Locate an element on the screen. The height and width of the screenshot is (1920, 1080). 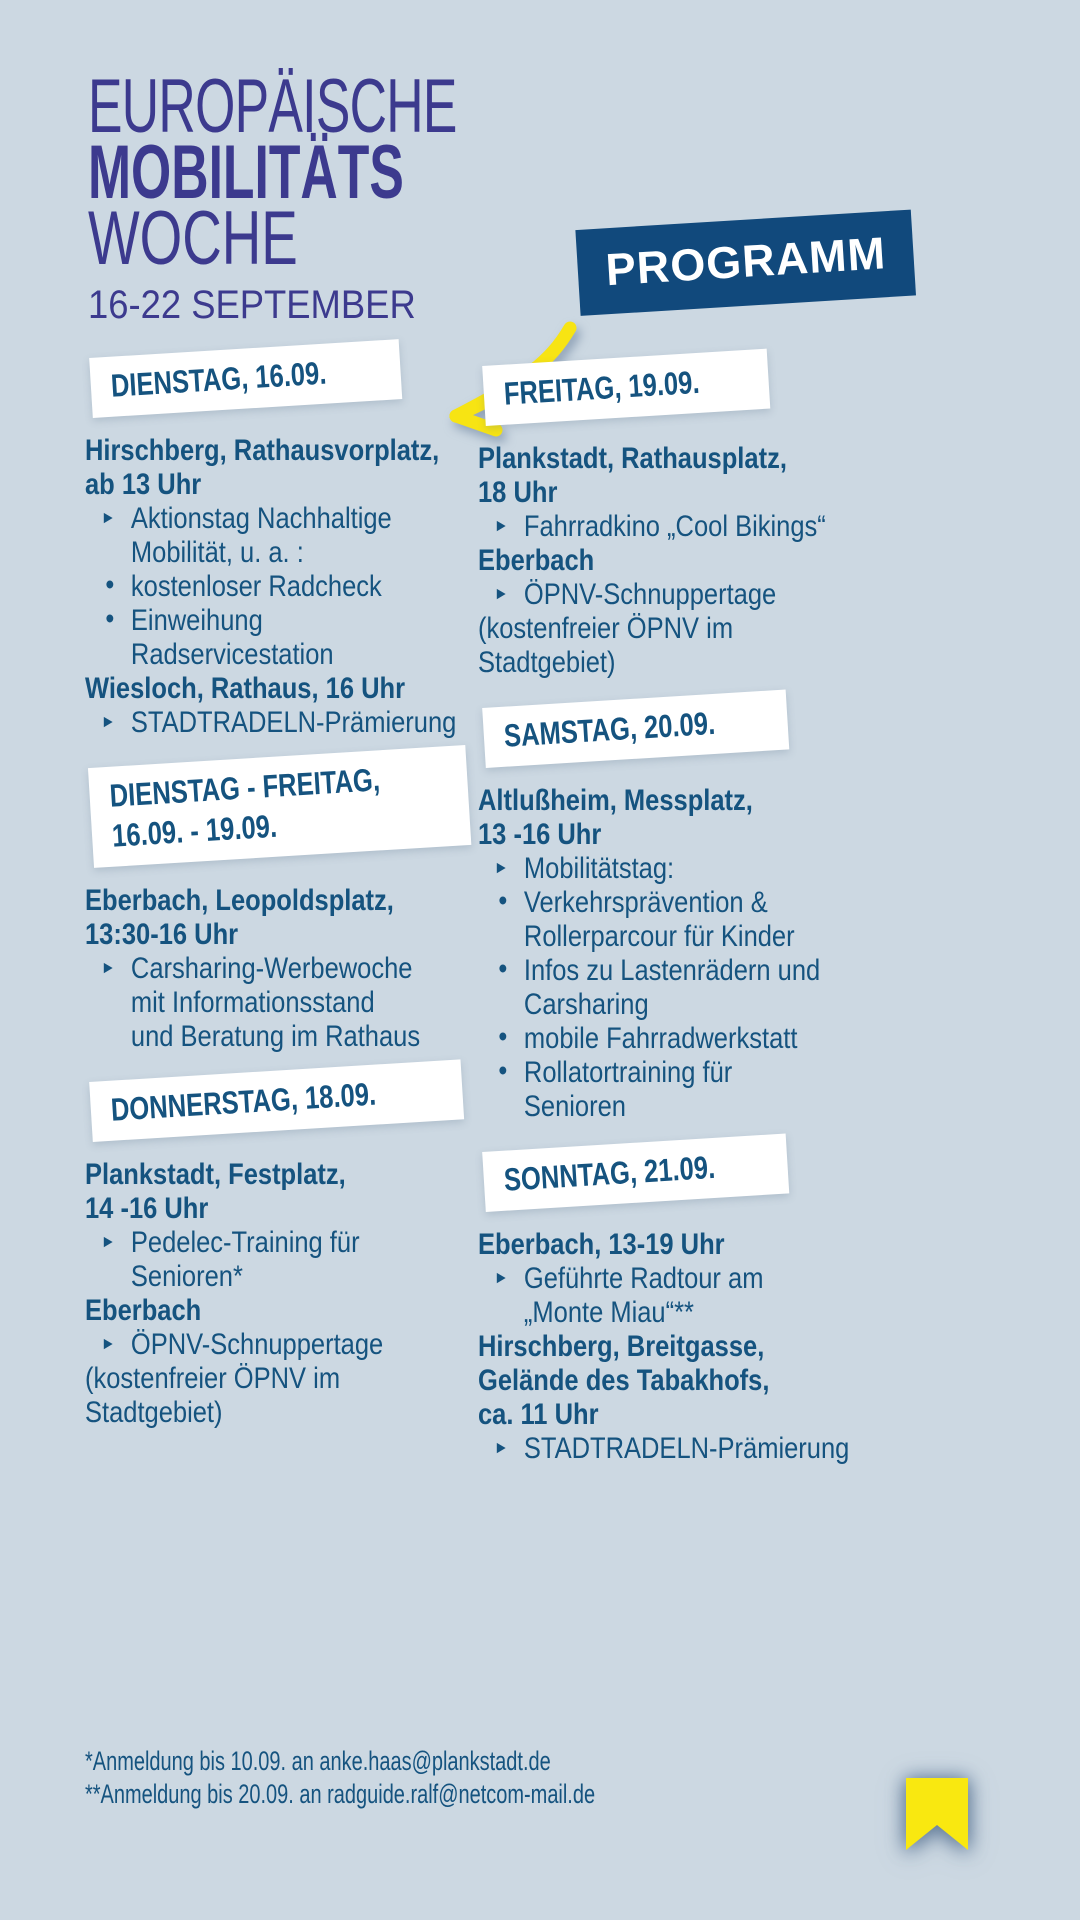
event-line-text: Infos zu Lastenrädern und is located at coordinates (672, 970).